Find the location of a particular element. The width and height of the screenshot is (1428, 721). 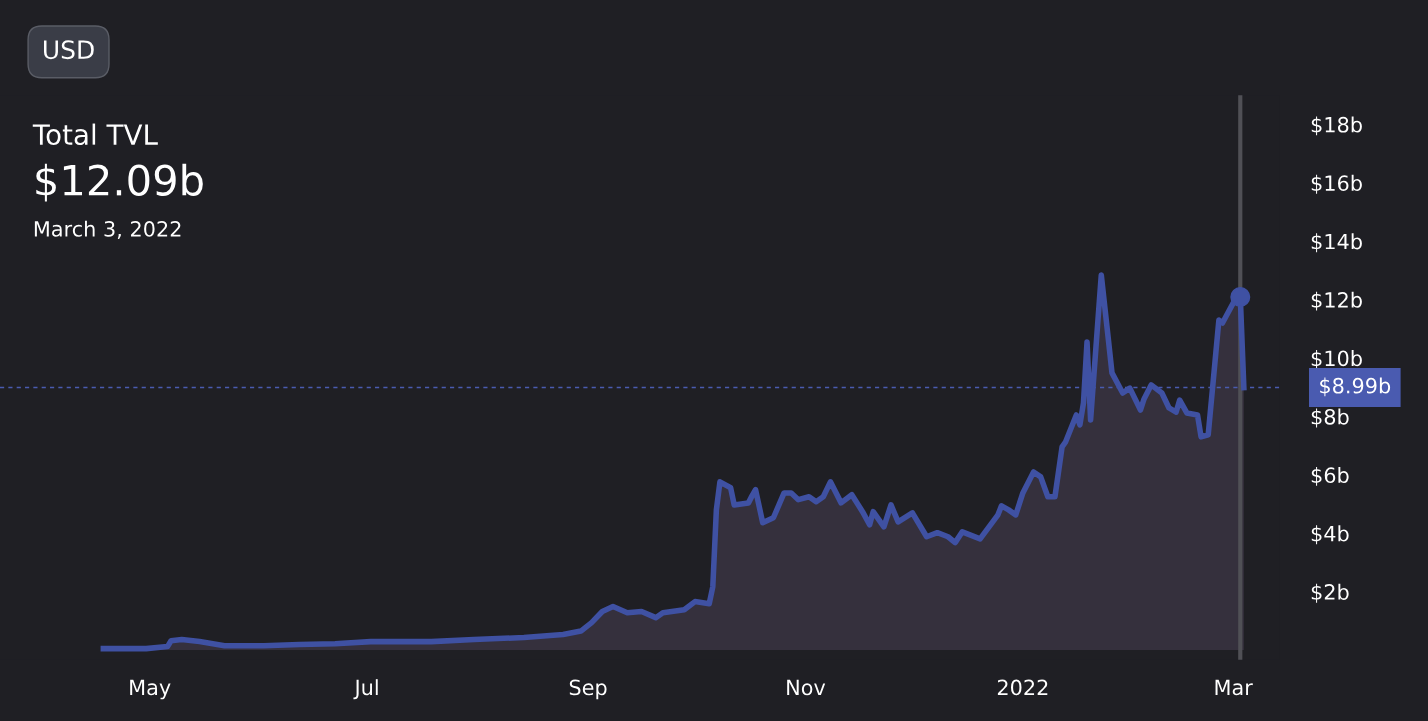

y-tick-label: $8b is located at coordinates (1330, 418).